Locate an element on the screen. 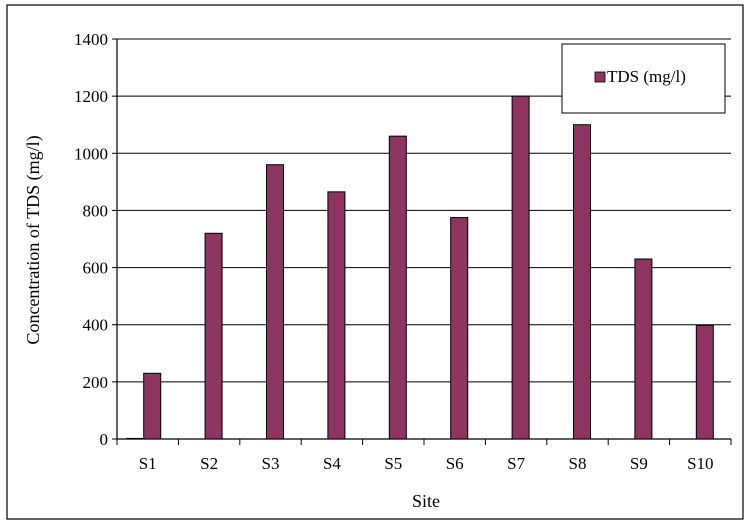 The image size is (744, 521). y-tick-label: 600 is located at coordinates (96, 268).